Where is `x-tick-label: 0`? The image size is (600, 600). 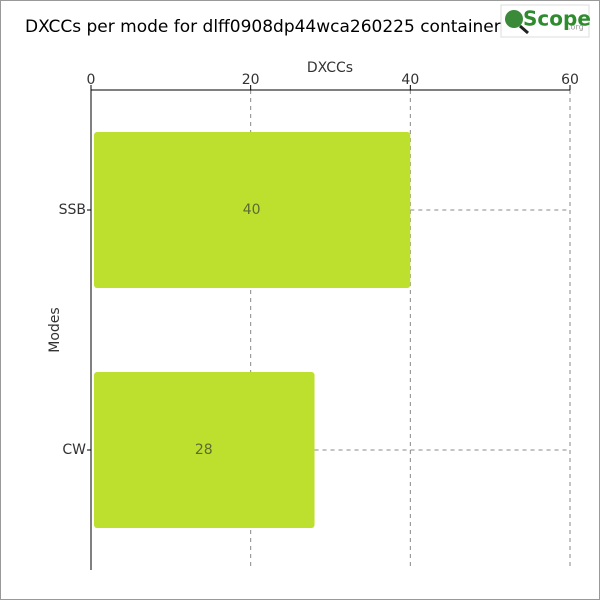 x-tick-label: 0 is located at coordinates (91, 80).